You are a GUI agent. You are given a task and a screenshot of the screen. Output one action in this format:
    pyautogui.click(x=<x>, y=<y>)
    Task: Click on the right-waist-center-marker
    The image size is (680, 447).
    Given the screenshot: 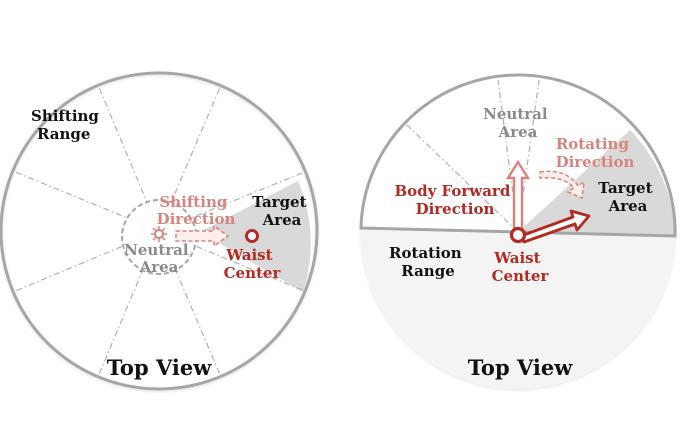 What is the action you would take?
    pyautogui.click(x=518, y=235)
    